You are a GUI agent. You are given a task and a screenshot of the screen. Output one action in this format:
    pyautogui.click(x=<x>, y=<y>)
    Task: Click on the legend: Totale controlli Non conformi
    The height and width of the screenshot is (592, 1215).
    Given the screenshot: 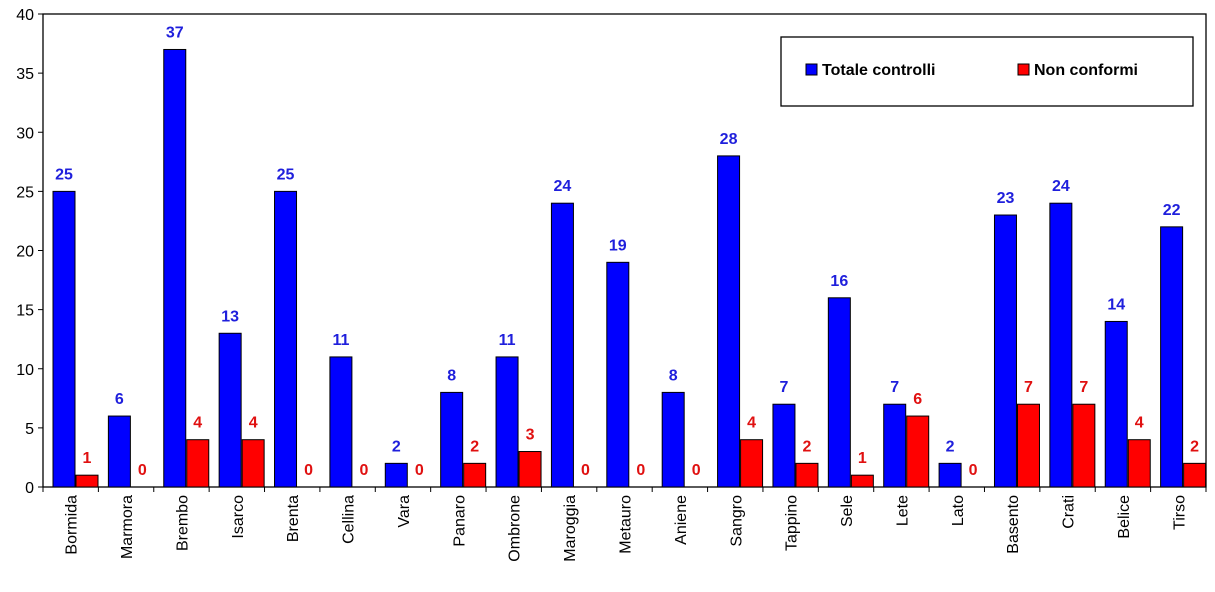 What is the action you would take?
    pyautogui.click(x=987, y=71)
    